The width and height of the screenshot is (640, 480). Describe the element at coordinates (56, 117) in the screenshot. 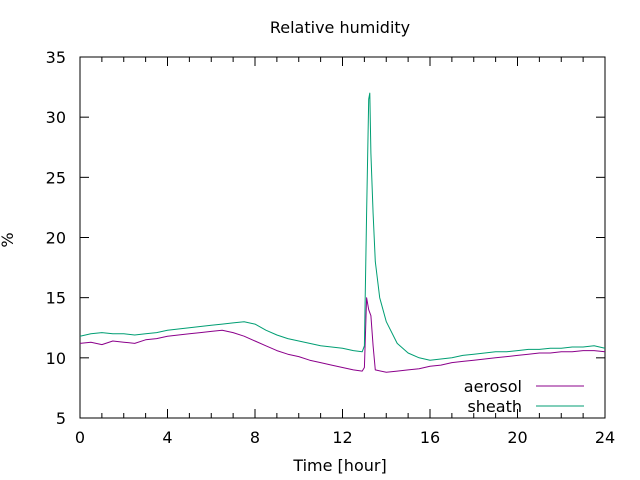

I see `y-tick-label: 30` at that location.